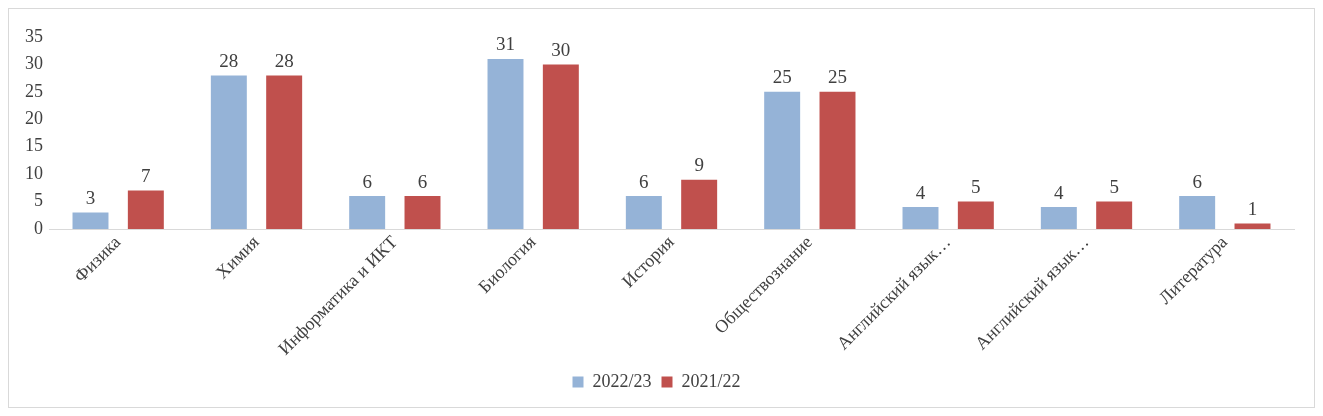 This screenshot has width=1323, height=416. I want to click on y-tick-label: 35, so click(34, 35).